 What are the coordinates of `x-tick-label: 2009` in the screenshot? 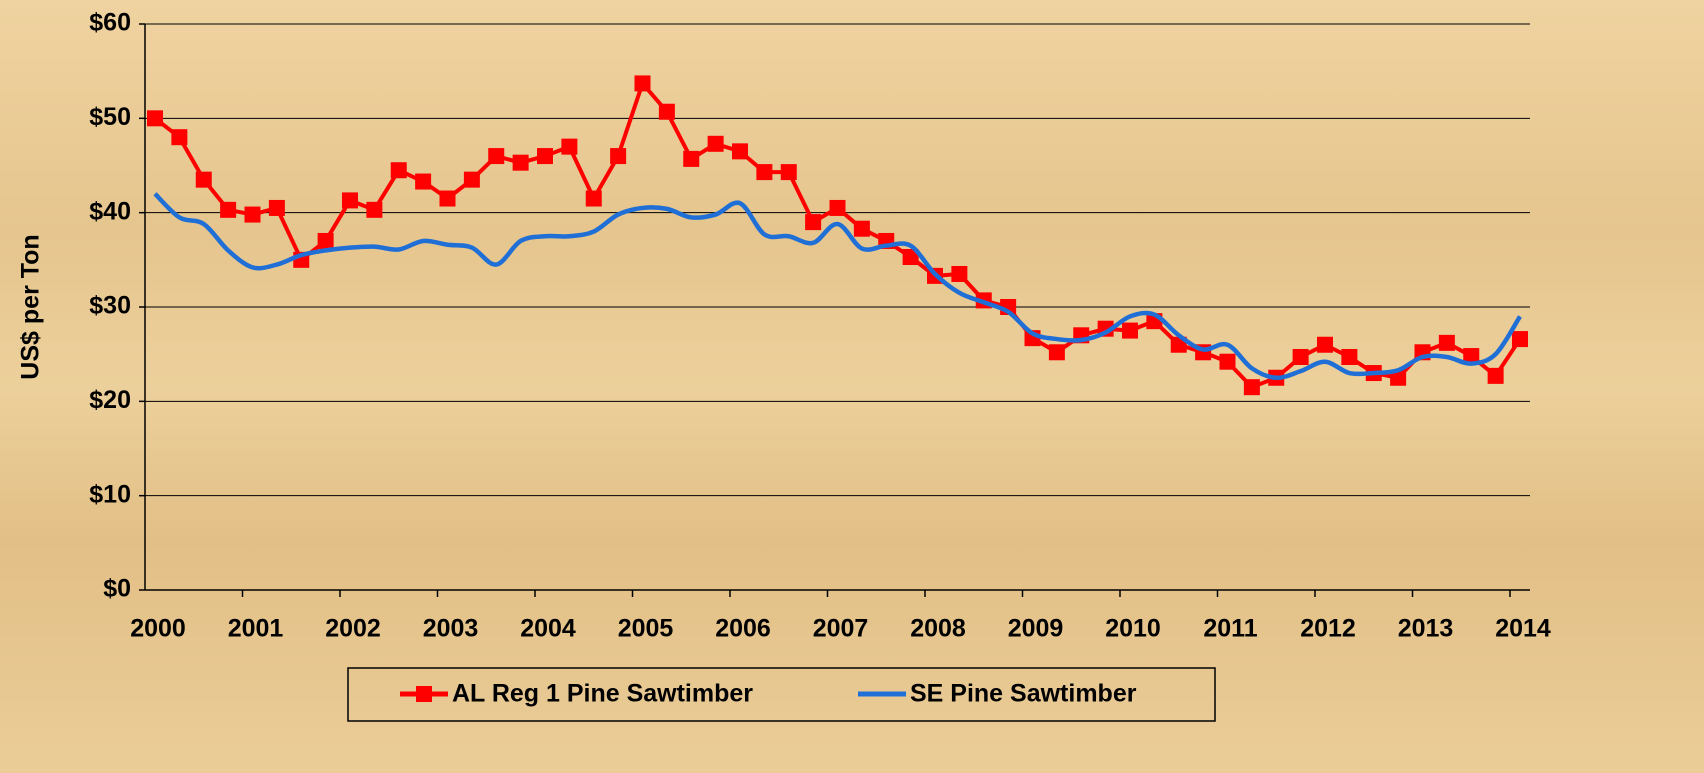 It's located at (1036, 629).